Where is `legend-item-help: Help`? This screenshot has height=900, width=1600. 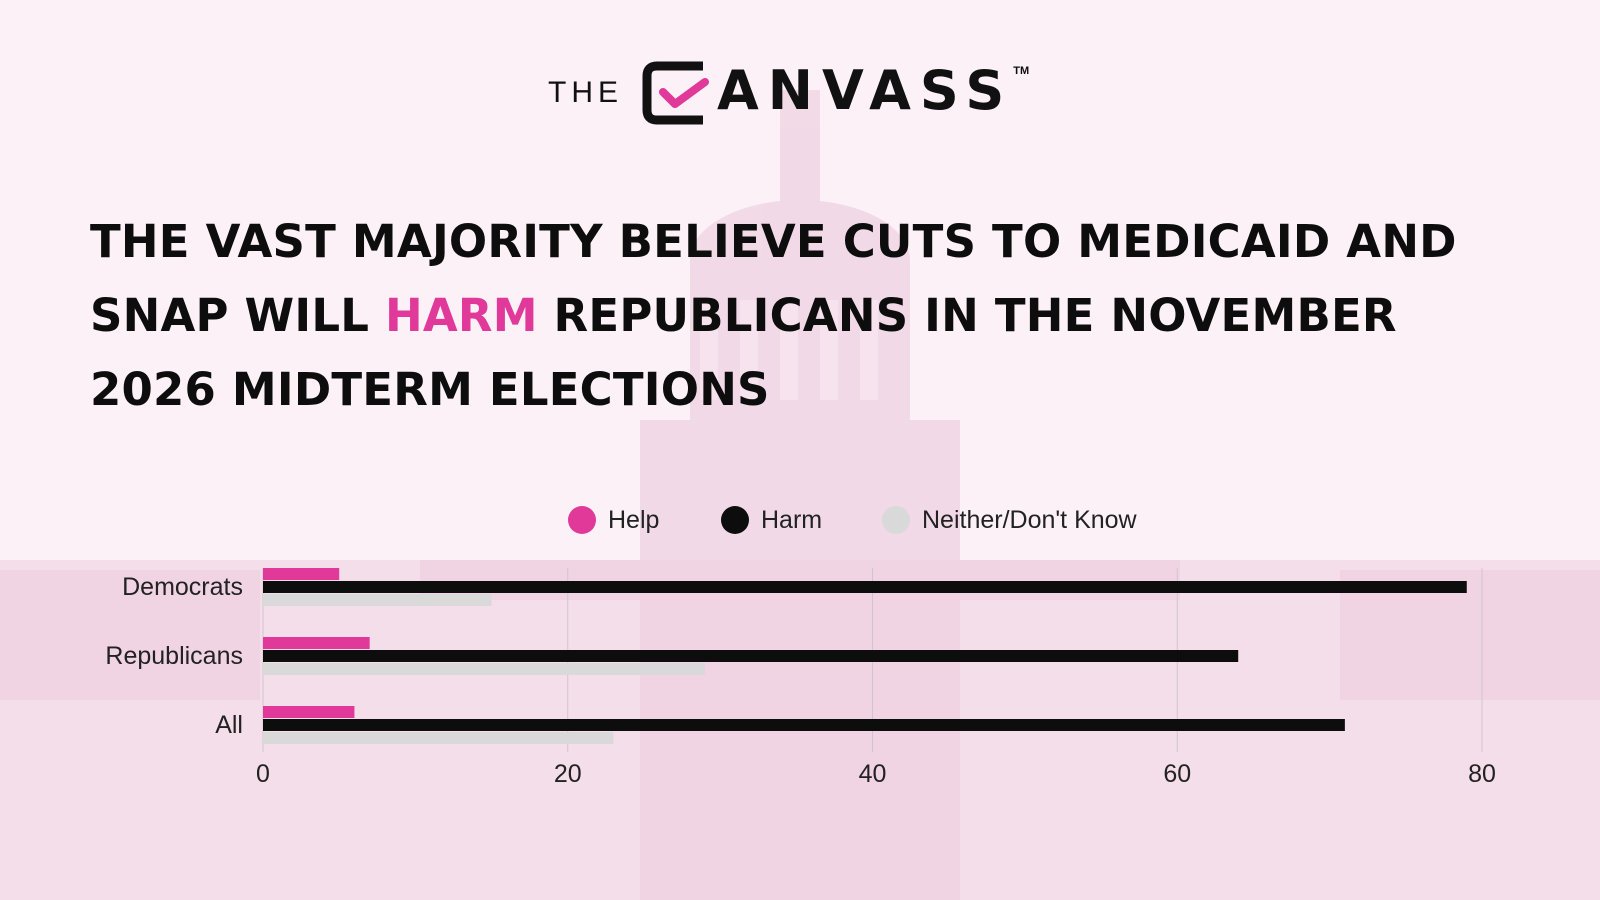
legend-item-help: Help is located at coordinates (613, 520).